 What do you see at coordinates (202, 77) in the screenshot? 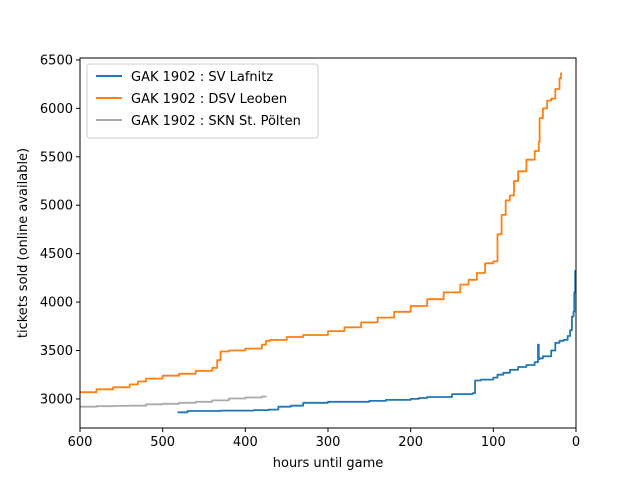
I see `legend-label-1: GAK 1902 : SV Lafnitz` at bounding box center [202, 77].